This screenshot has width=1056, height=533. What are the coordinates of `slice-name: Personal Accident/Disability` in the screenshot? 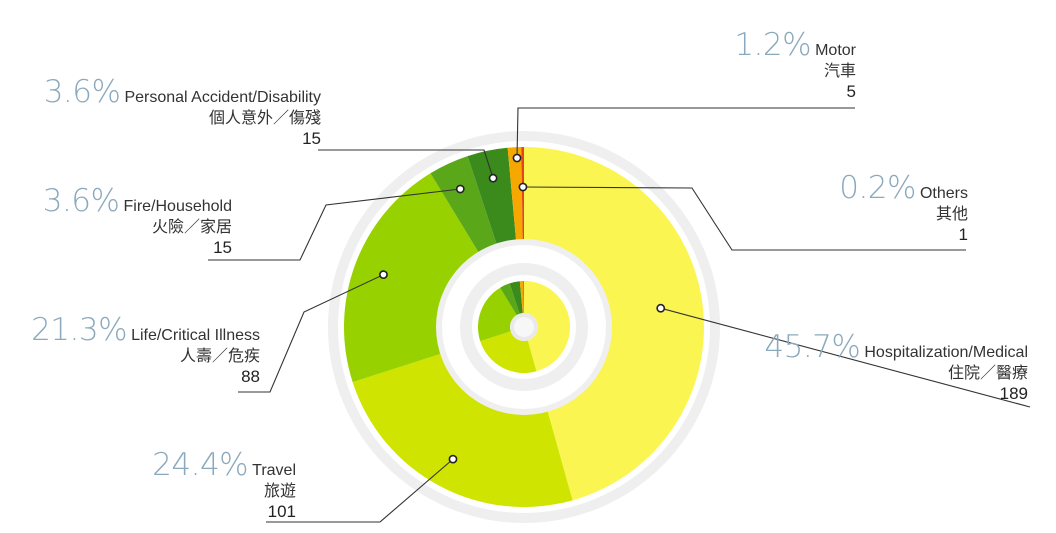 It's located at (222, 97).